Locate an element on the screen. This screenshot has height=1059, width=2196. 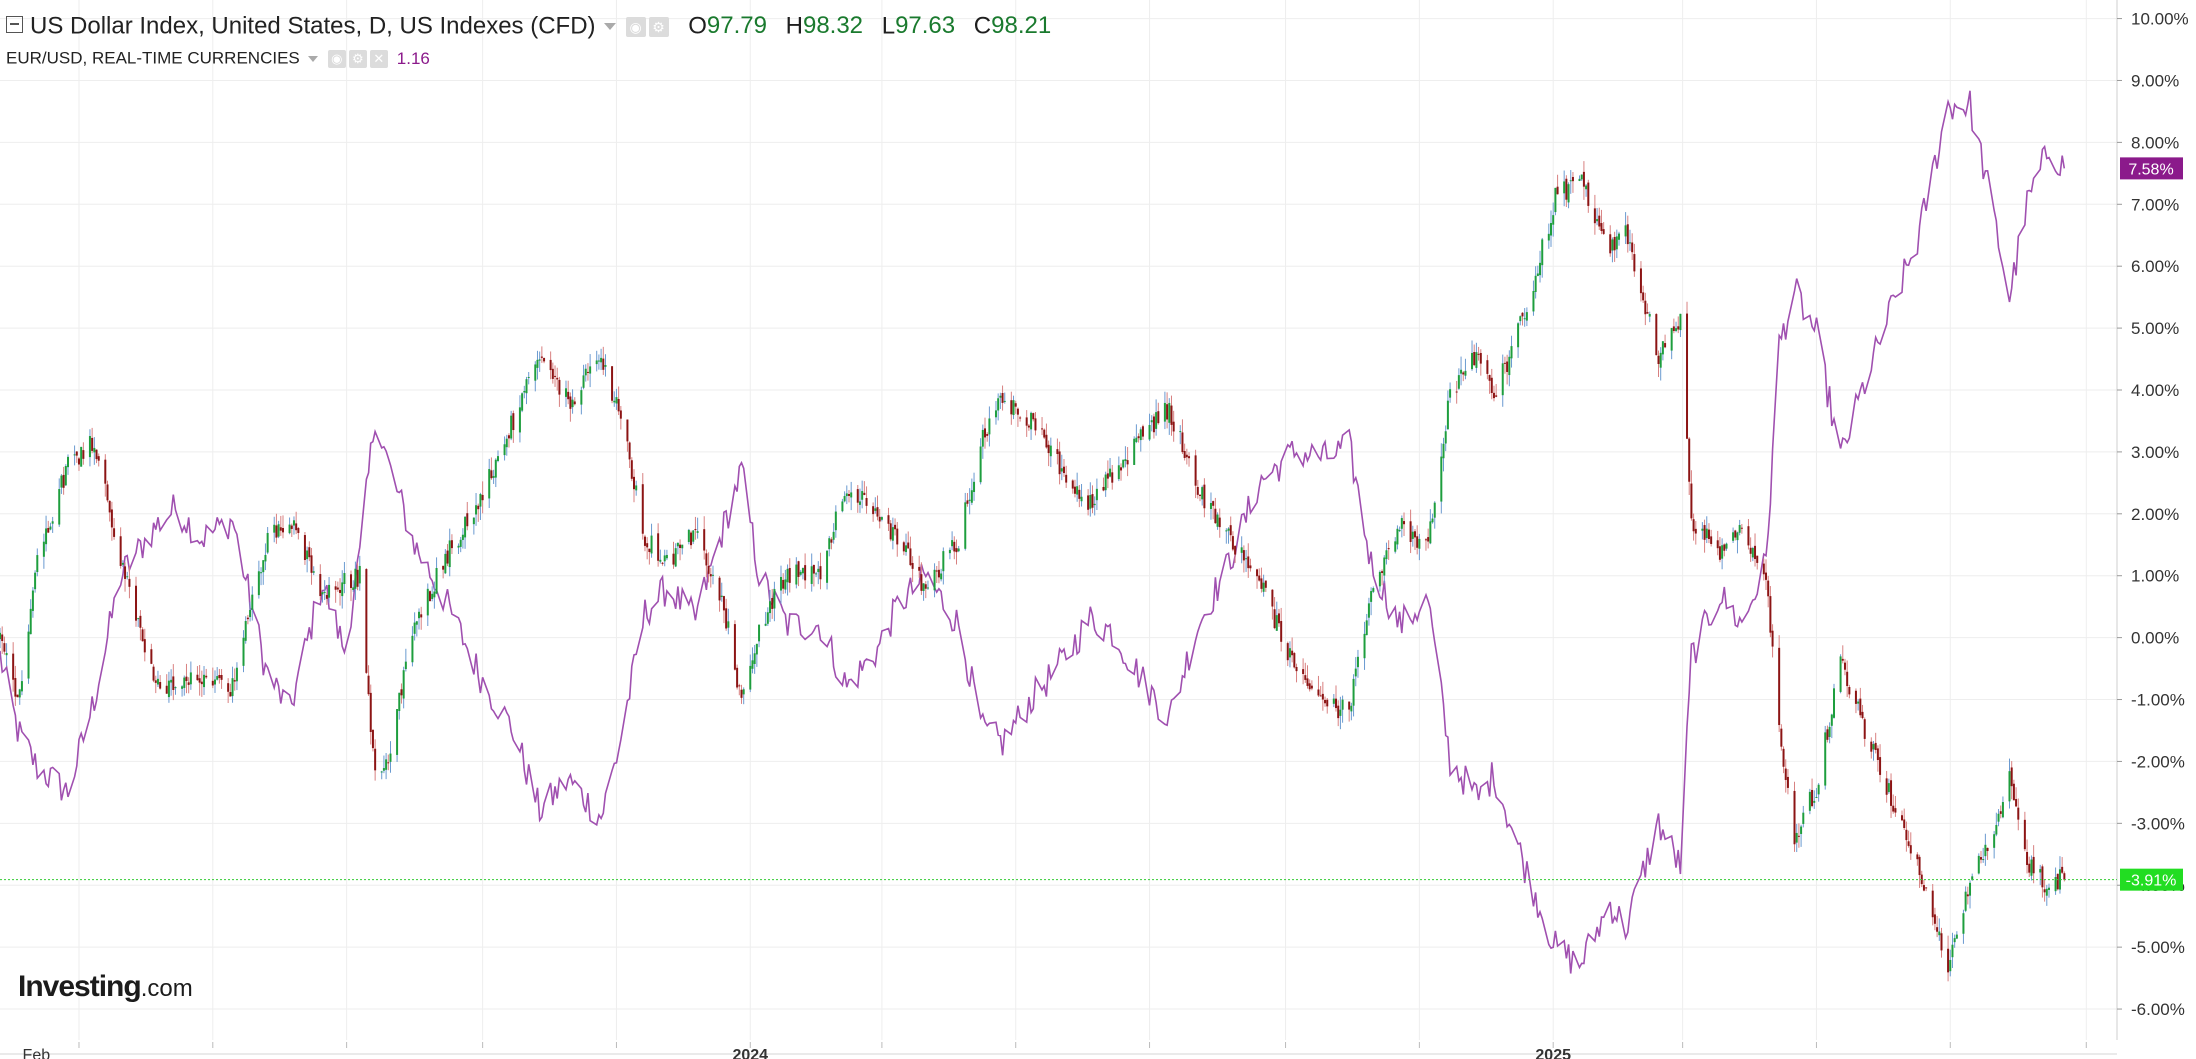
close-icon: ✕ is located at coordinates (378, 58).